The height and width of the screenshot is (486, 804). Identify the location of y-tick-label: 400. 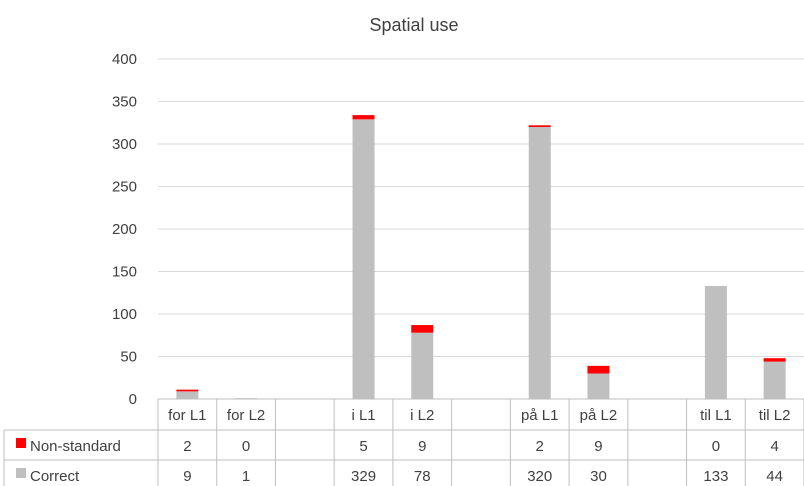
(124, 59).